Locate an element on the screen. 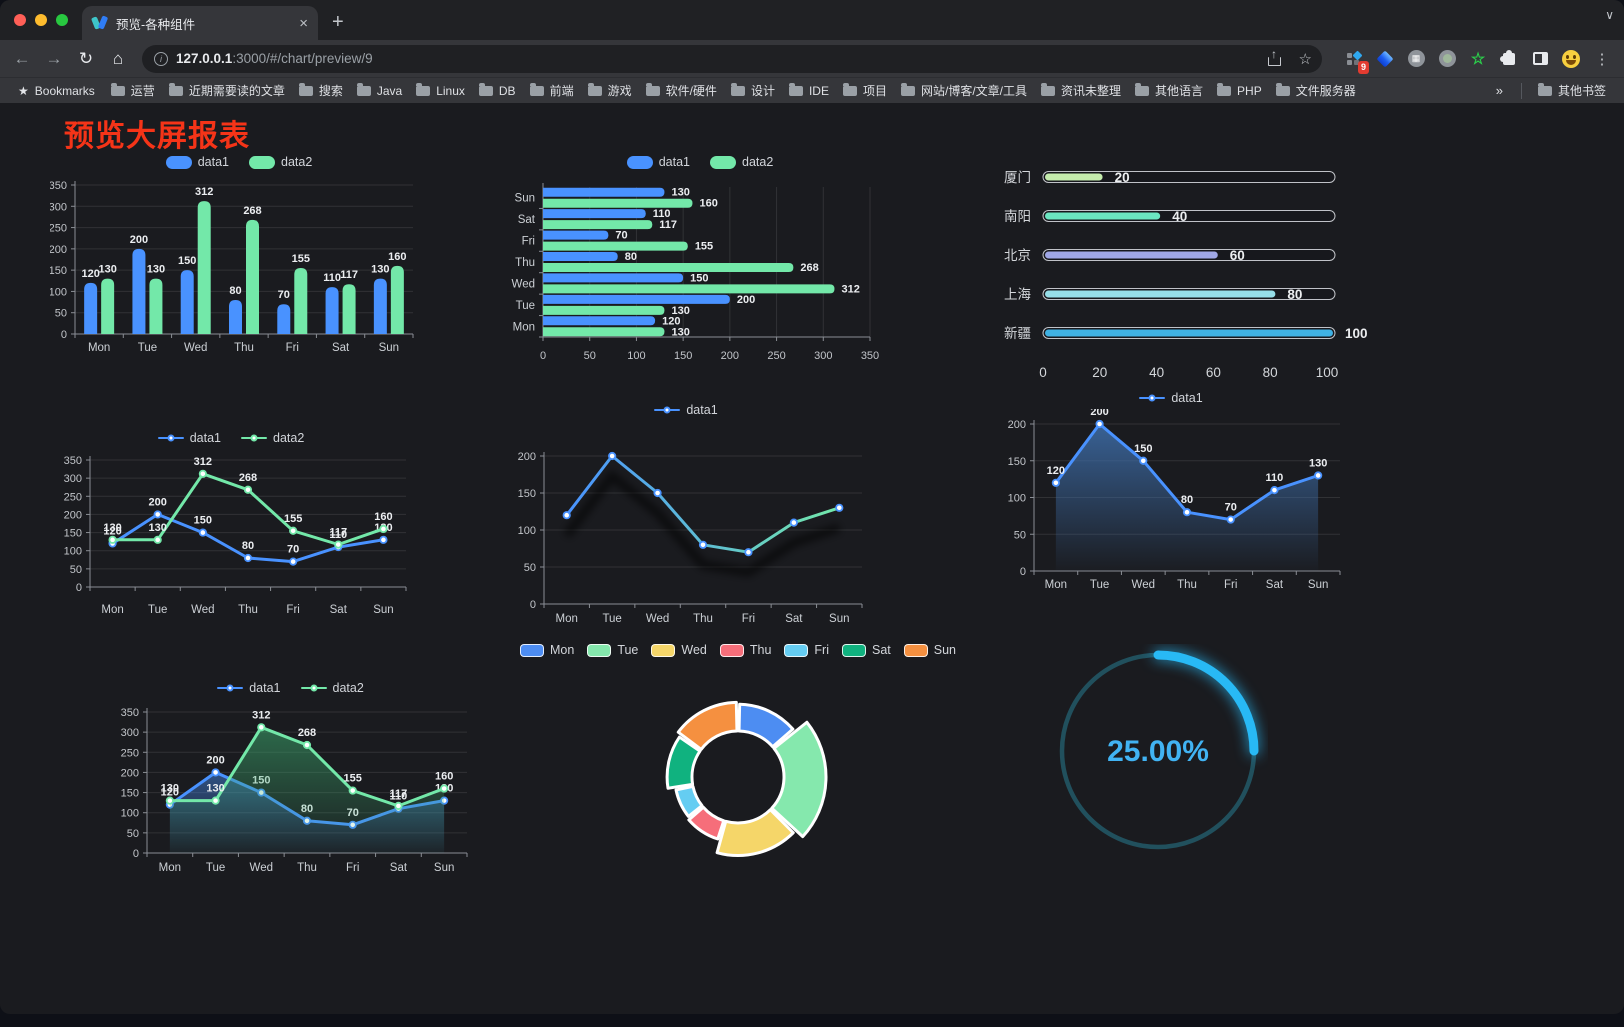 The height and width of the screenshot is (1027, 1624). bookmark-folder: 资讯未整理 is located at coordinates (1081, 90).